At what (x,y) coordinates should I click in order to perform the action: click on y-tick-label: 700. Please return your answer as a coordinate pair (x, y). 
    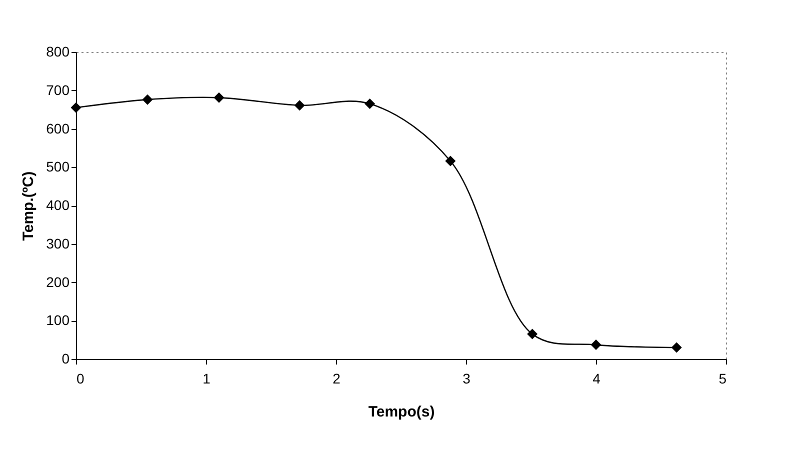
    Looking at the image, I should click on (58, 90).